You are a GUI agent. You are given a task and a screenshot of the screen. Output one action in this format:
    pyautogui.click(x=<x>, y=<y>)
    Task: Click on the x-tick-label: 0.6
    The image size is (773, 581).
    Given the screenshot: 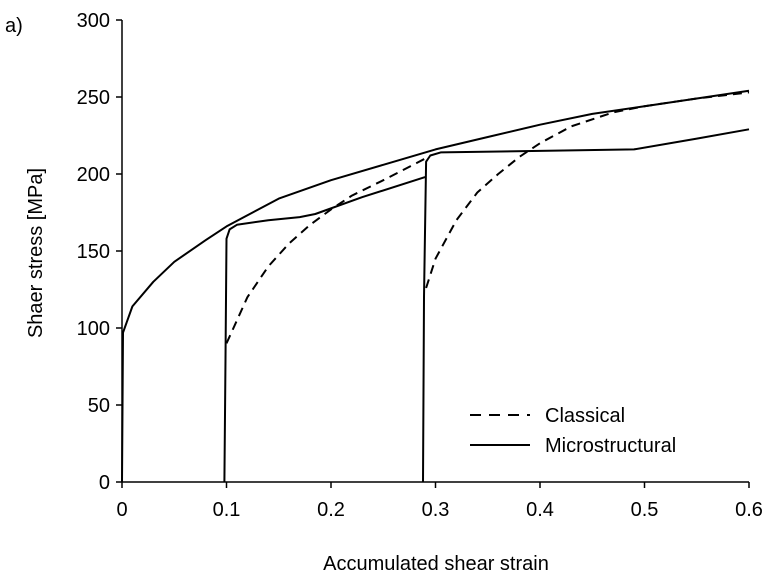 What is the action you would take?
    pyautogui.click(x=749, y=510)
    